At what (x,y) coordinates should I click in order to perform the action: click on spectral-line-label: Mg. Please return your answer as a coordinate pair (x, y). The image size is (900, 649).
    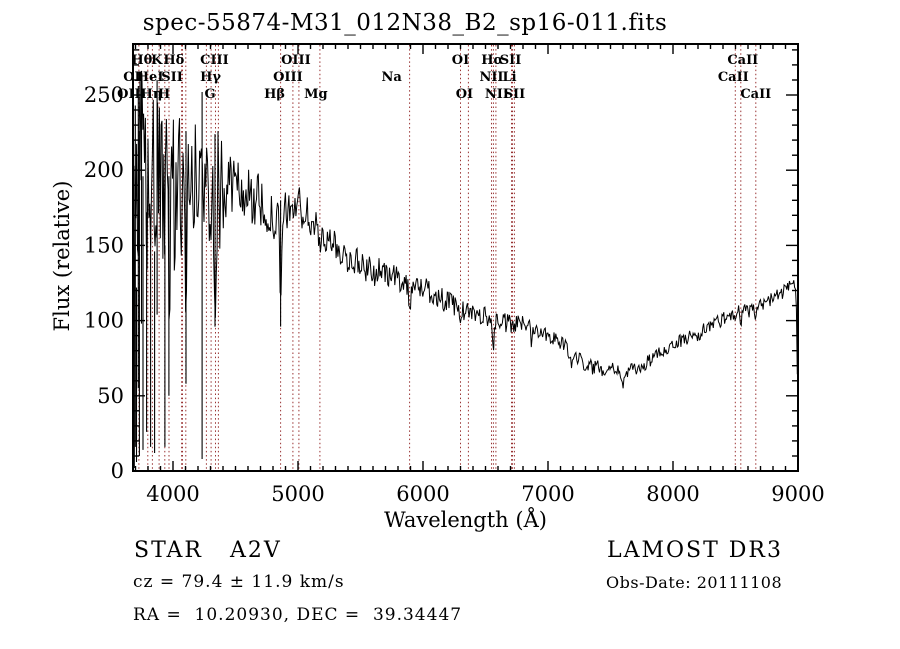
    Looking at the image, I should click on (315, 94).